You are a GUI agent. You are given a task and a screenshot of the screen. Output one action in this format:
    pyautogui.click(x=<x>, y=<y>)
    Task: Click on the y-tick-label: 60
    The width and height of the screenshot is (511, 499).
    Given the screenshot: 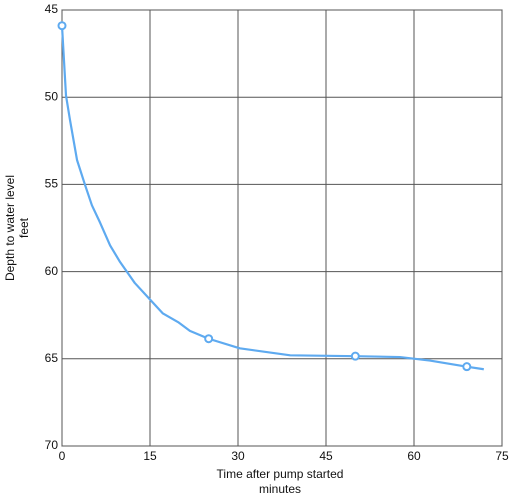 What is the action you would take?
    pyautogui.click(x=52, y=271)
    